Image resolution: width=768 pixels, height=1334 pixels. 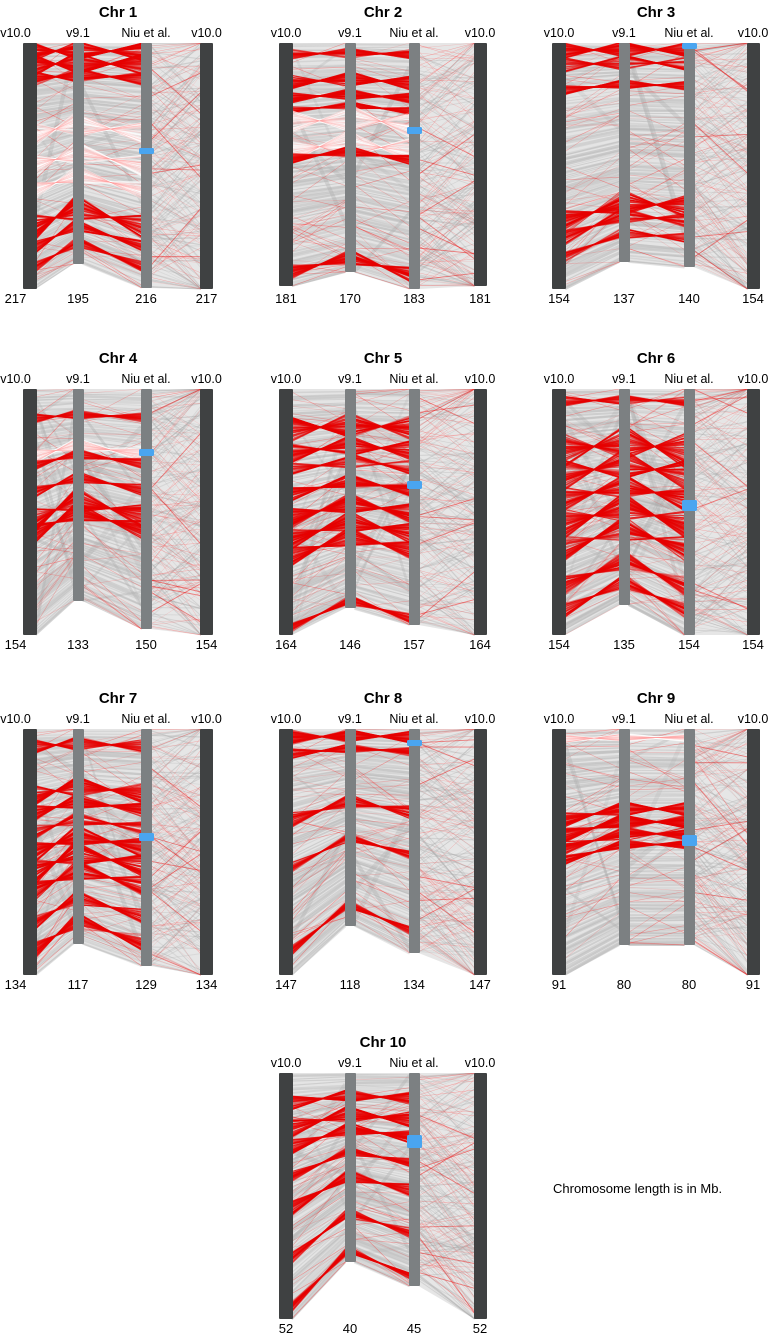 What do you see at coordinates (146, 644) in the screenshot?
I see `length-value: 150` at bounding box center [146, 644].